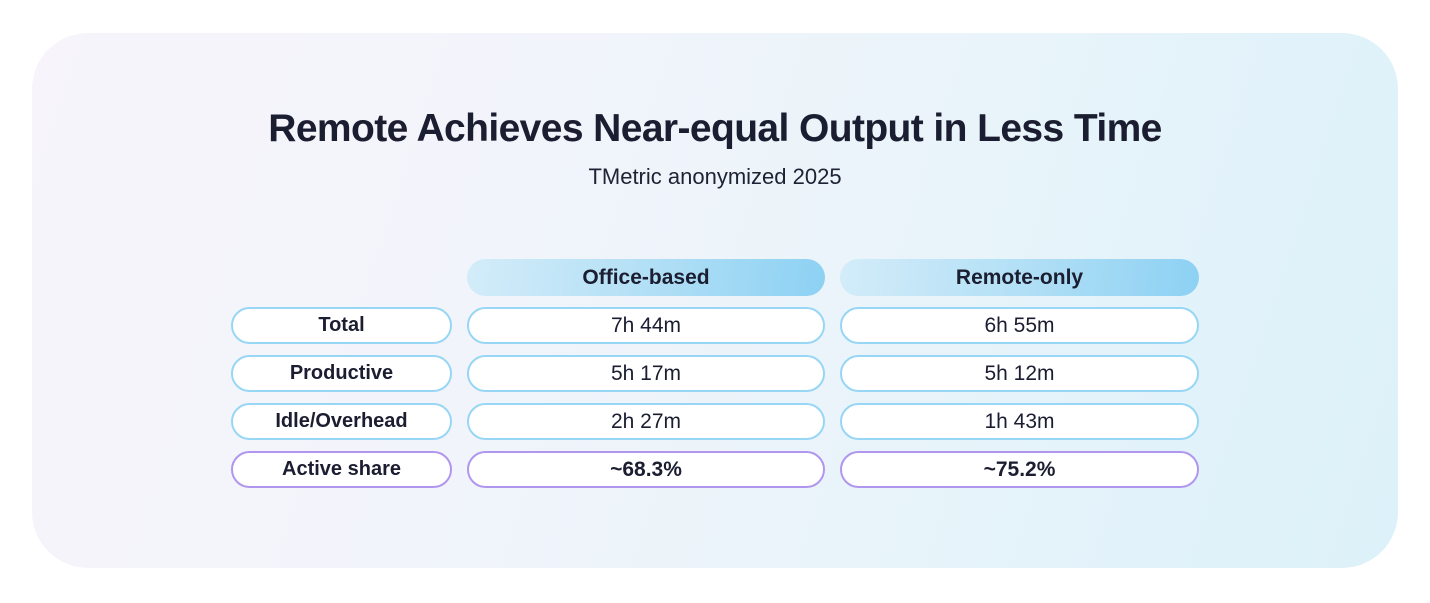 The height and width of the screenshot is (603, 1430). Describe the element at coordinates (341, 277) in the screenshot. I see `header-spacer` at that location.